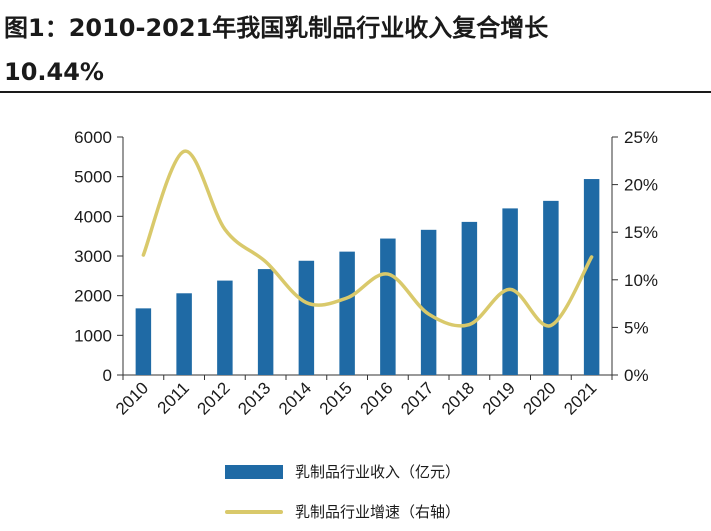 This screenshot has width=711, height=531. What do you see at coordinates (276, 28) in the screenshot?
I see `chart-title-line1: 图1：2010-2021年我国乳制品行业收入复合增长` at bounding box center [276, 28].